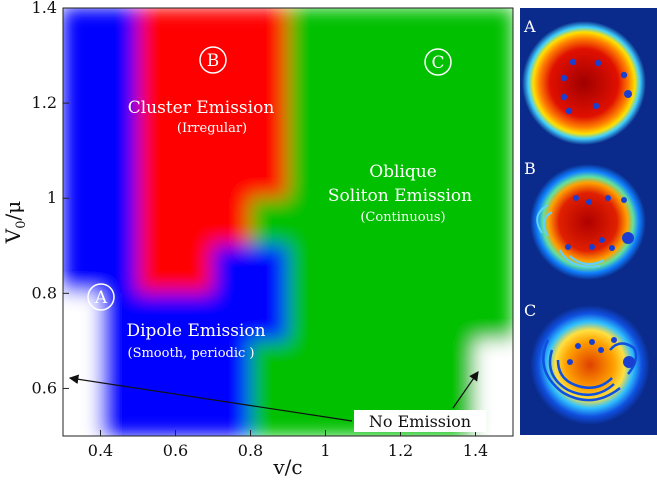 Image resolution: width=657 pixels, height=483 pixels. I want to click on panel-c-vortices, so click(601, 352).